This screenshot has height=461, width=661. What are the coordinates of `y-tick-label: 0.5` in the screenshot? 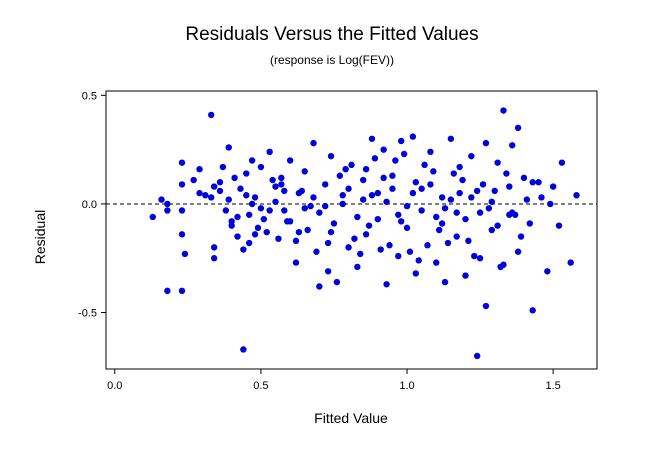 It's located at (89, 96).